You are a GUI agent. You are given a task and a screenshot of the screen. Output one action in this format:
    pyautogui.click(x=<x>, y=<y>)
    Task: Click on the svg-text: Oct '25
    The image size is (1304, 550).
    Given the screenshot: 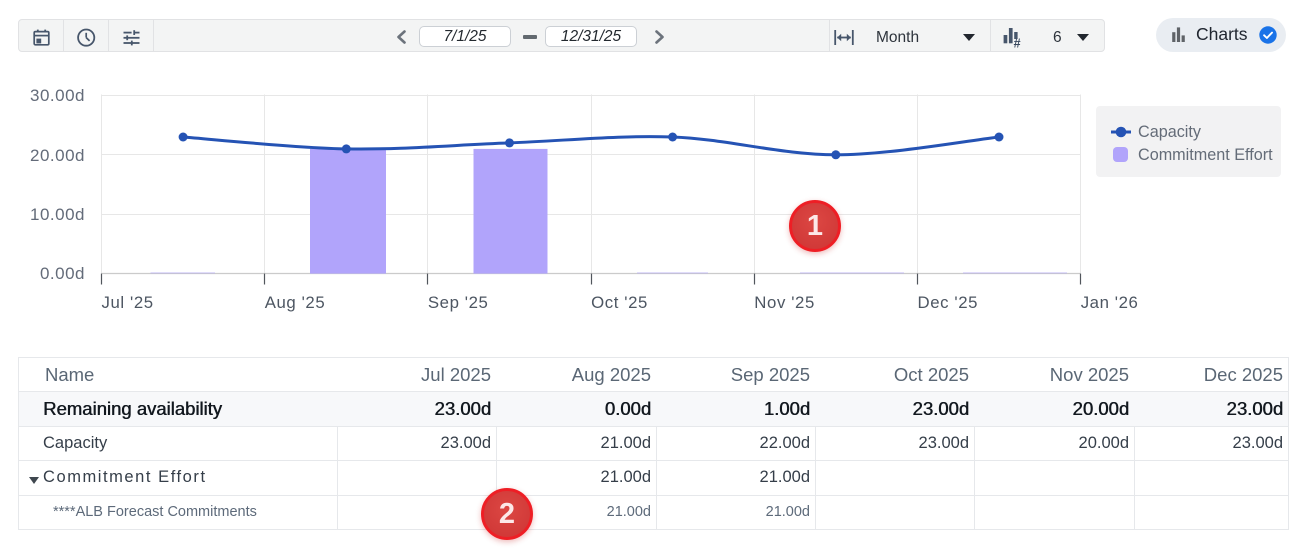 What is the action you would take?
    pyautogui.click(x=619, y=302)
    